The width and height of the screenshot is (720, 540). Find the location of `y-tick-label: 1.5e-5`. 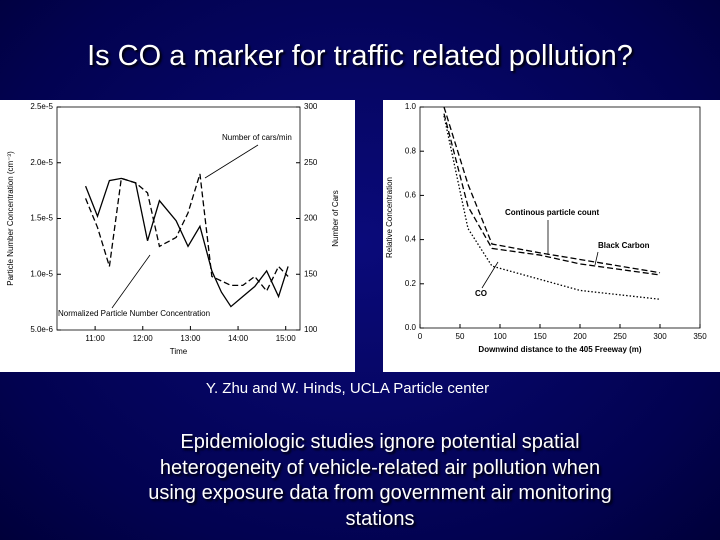

y-tick-label: 1.5e-5 is located at coordinates (41, 218).